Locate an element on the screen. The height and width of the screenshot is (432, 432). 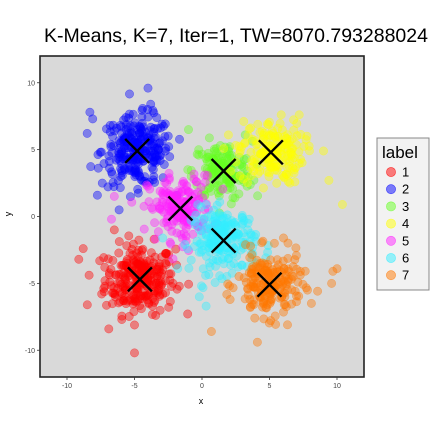
legend-label: 6 is located at coordinates (405, 258).